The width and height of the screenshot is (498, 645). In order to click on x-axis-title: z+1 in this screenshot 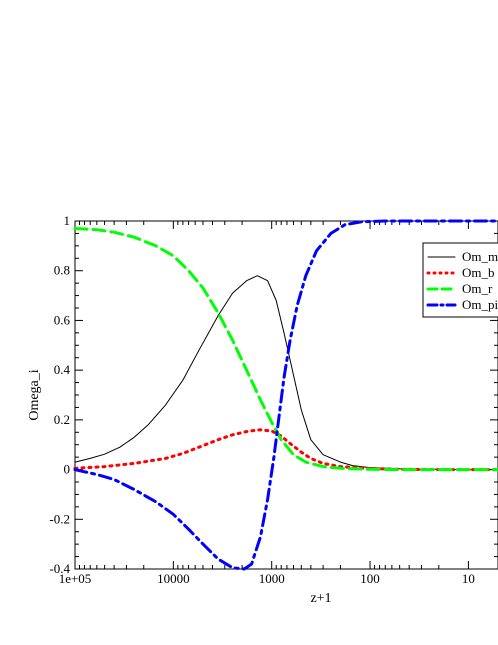, I will do `click(320, 598)`.